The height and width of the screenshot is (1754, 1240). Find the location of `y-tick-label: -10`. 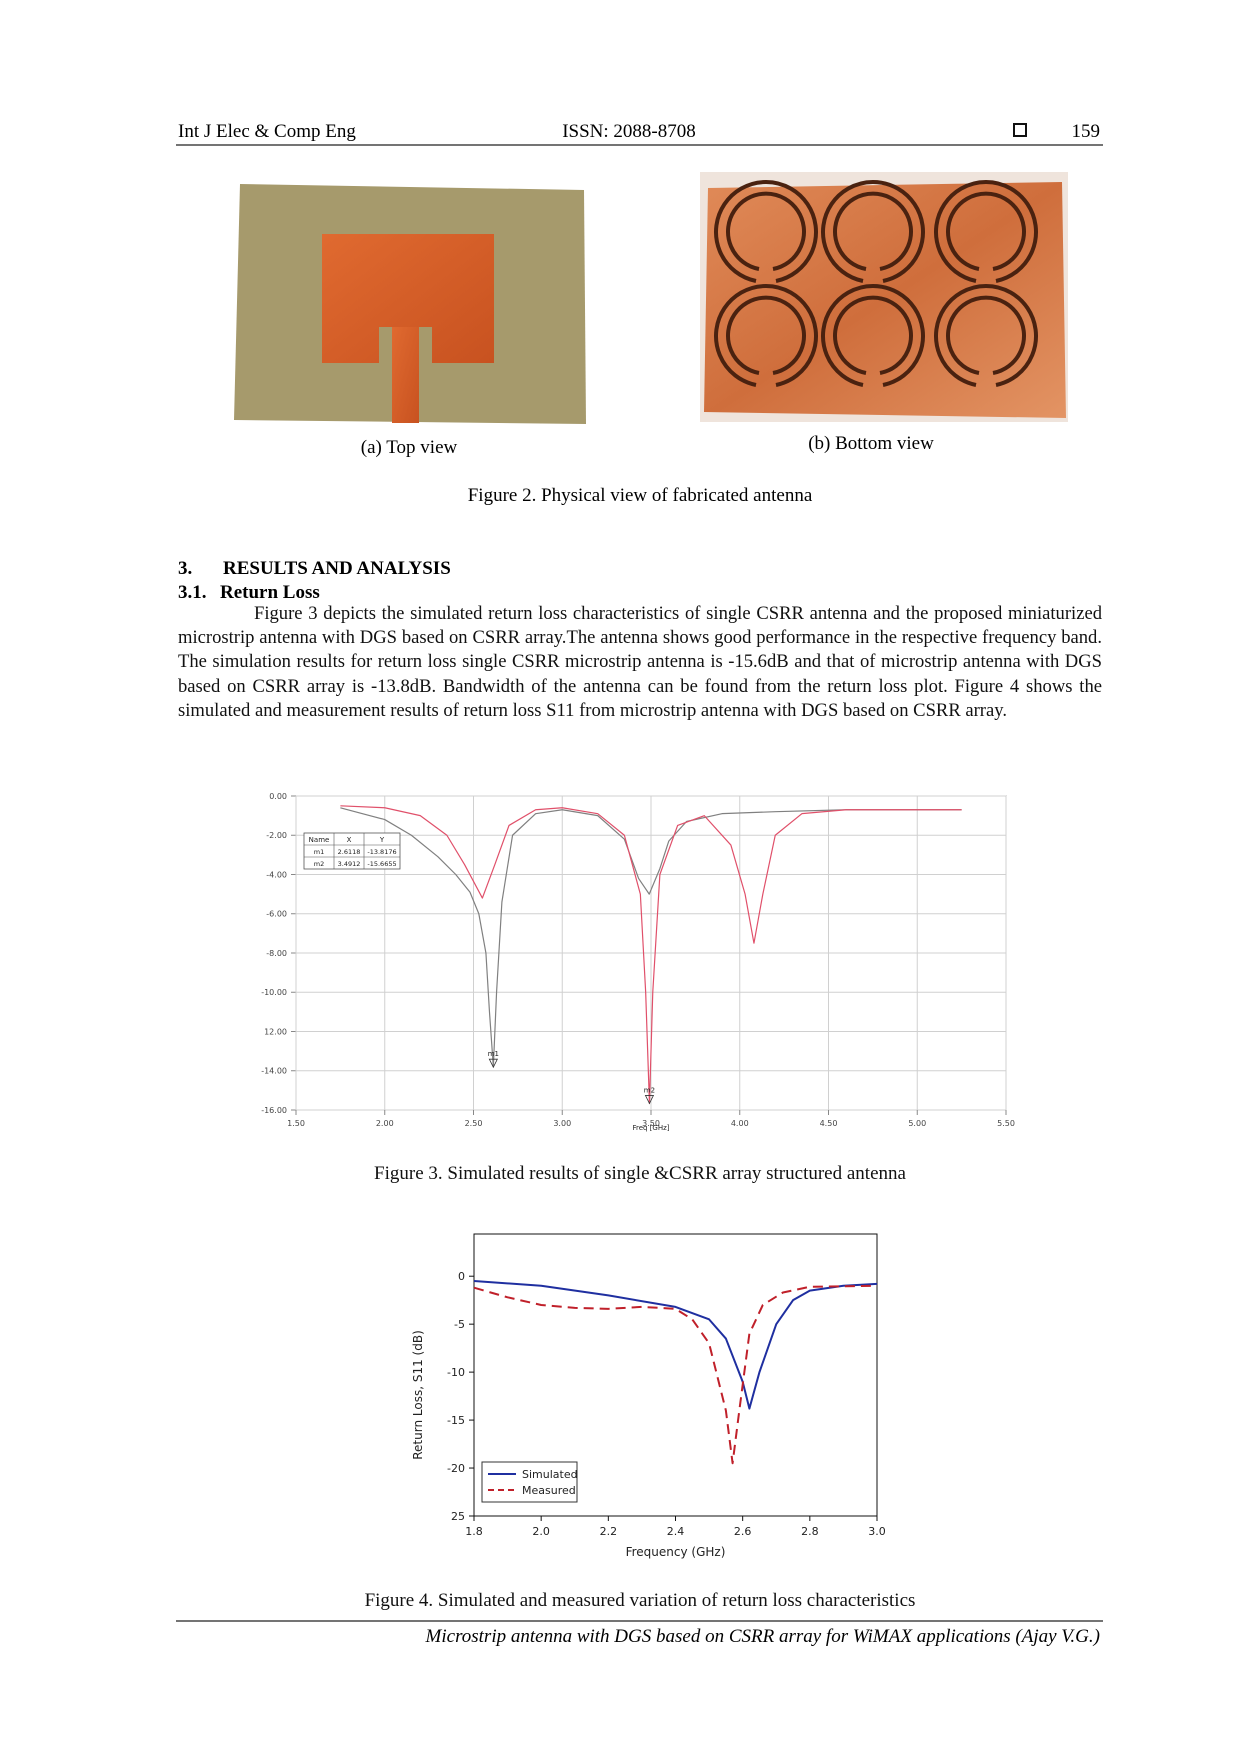

y-tick-label: -10 is located at coordinates (456, 1372).